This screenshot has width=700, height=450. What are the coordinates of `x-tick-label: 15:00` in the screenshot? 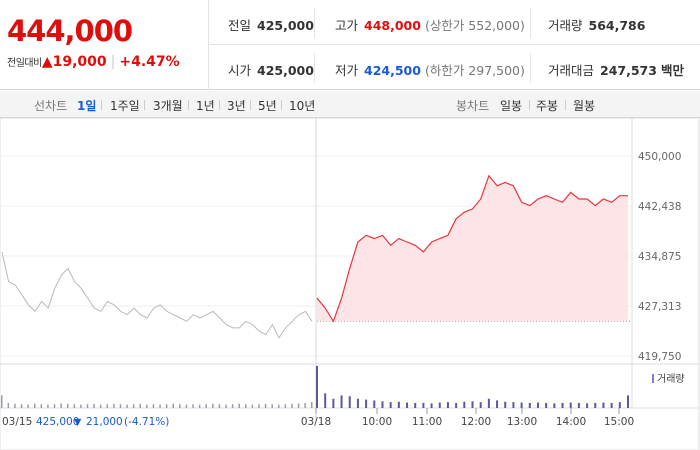 It's located at (619, 422).